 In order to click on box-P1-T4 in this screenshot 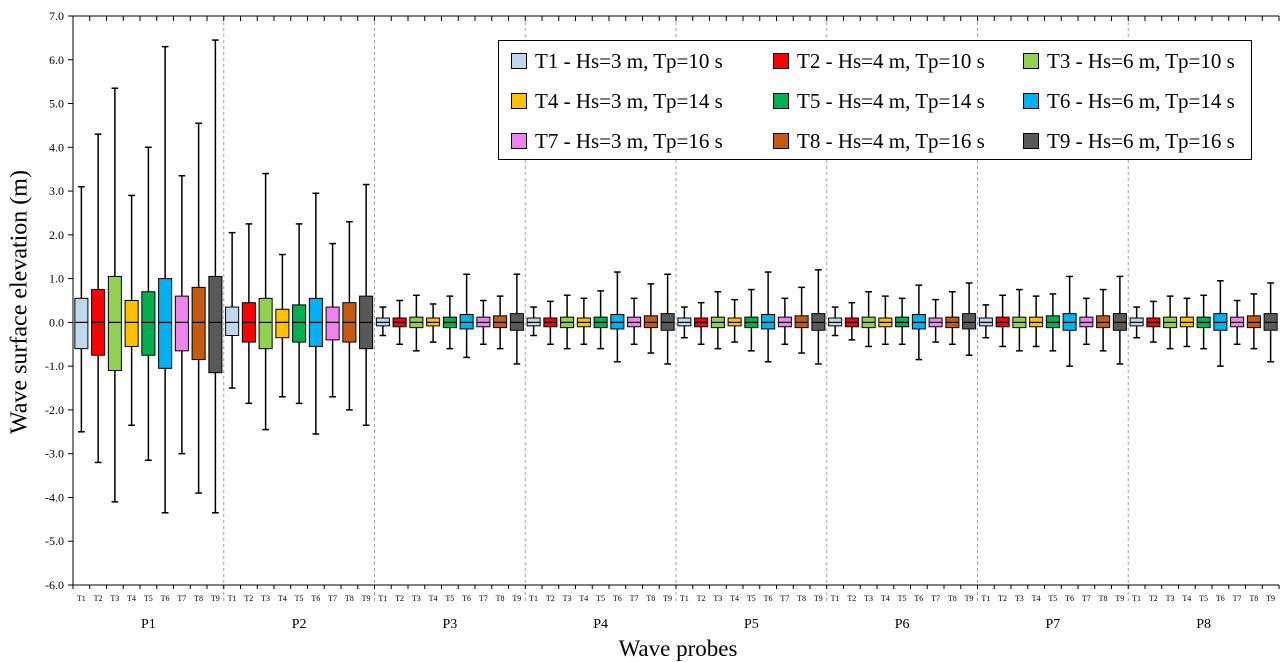, I will do `click(131, 310)`.